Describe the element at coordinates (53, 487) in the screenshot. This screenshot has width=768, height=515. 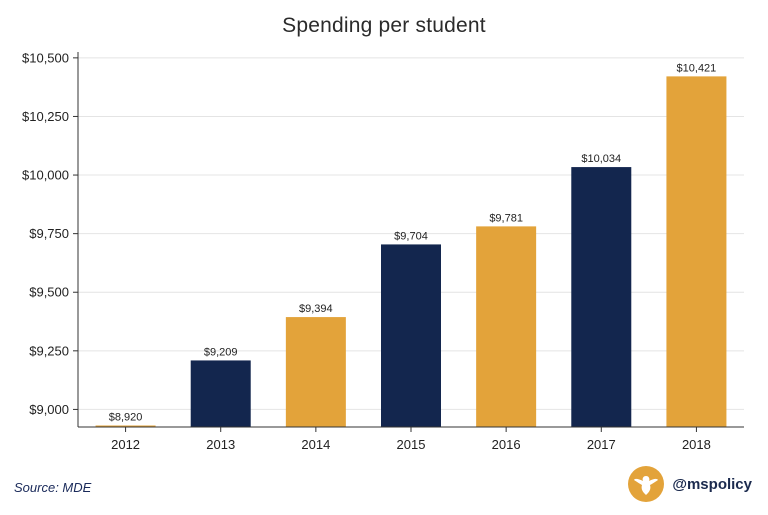
I see `source-note: Source: MDE` at that location.